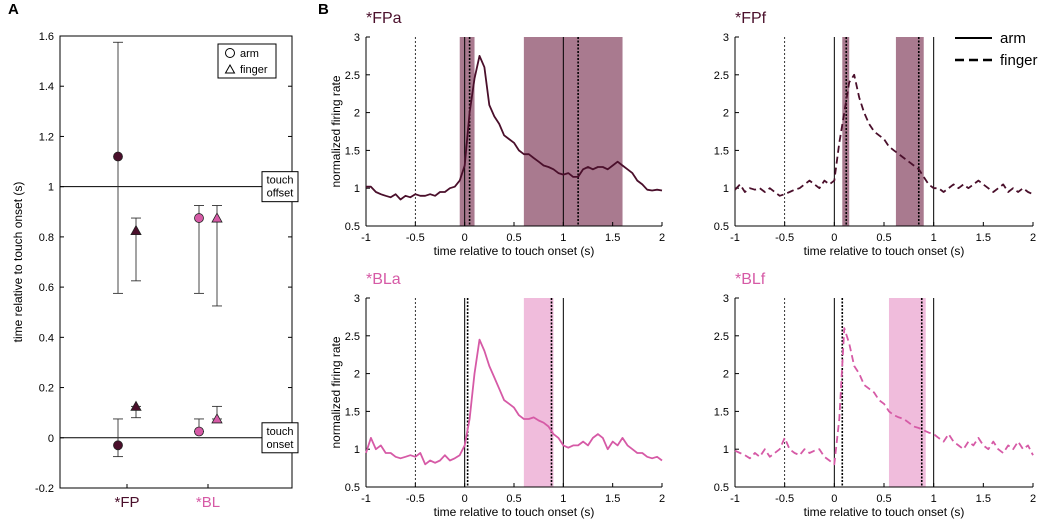 This screenshot has height=522, width=1050. Describe the element at coordinates (280, 445) in the screenshot. I see `reference-label: onset` at that location.